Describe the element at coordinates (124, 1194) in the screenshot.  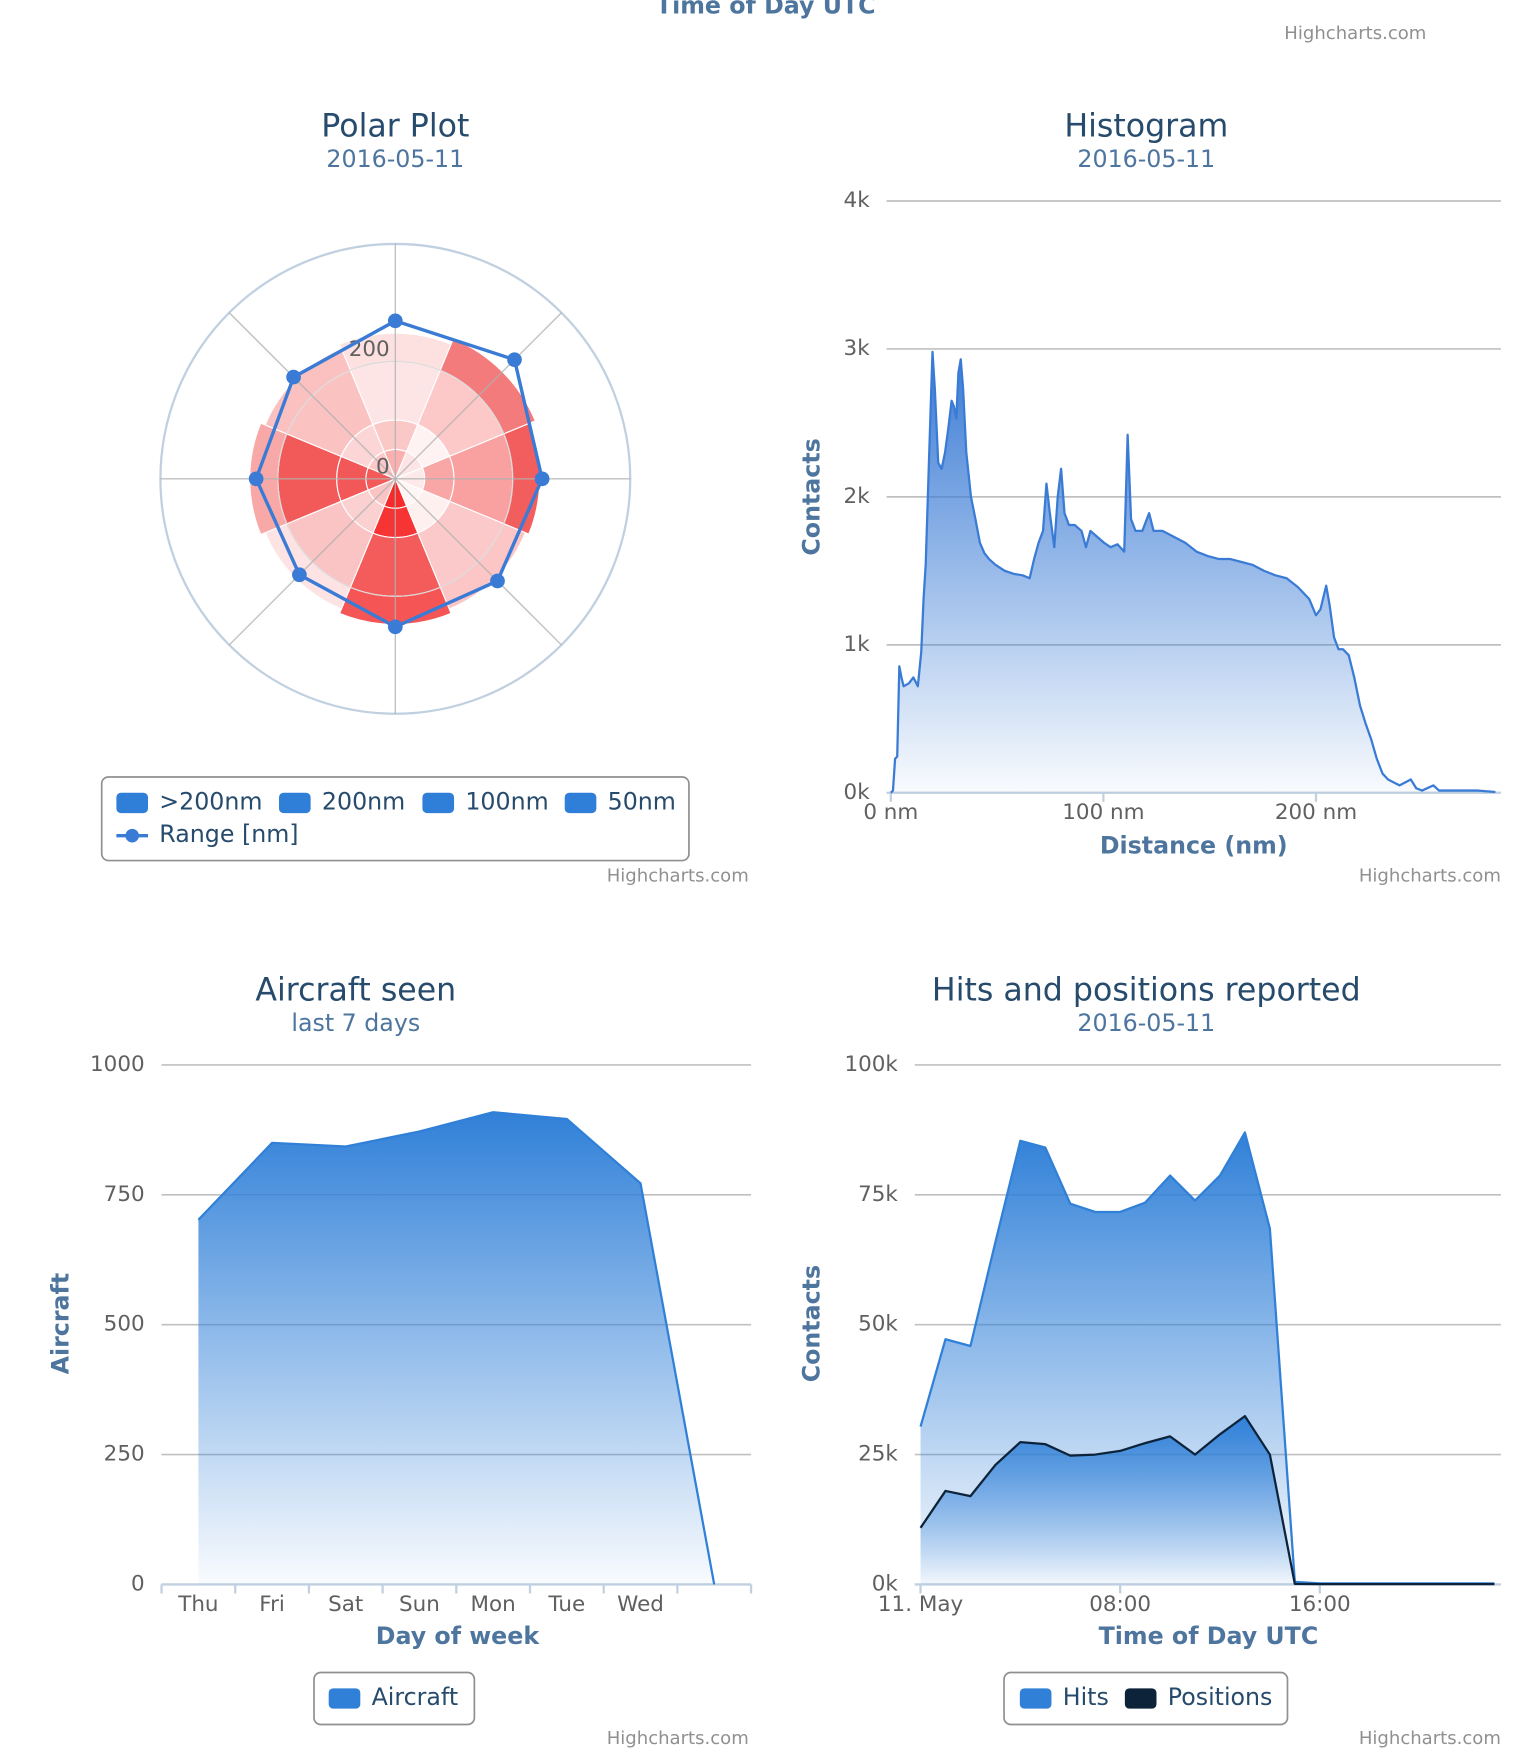
I see `y-tick-label: 750` at that location.